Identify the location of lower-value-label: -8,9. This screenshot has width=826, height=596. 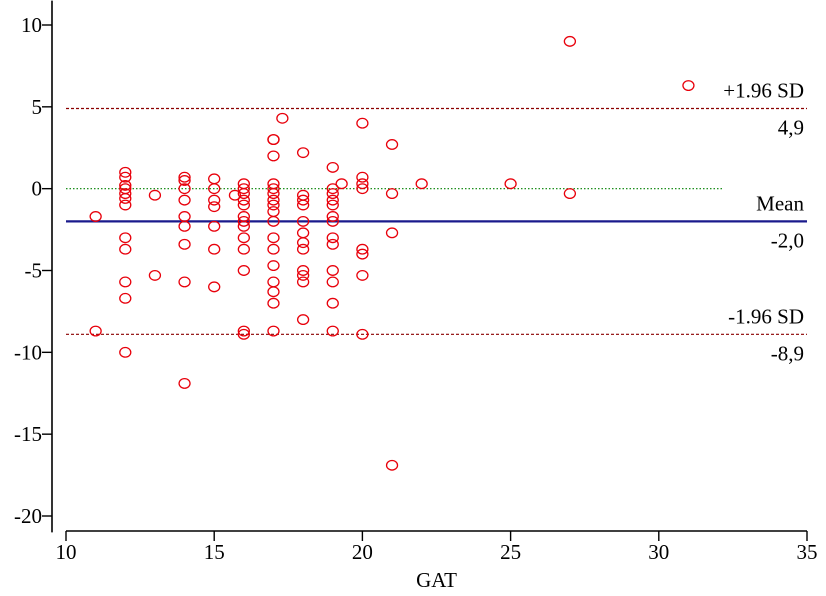
(787, 353).